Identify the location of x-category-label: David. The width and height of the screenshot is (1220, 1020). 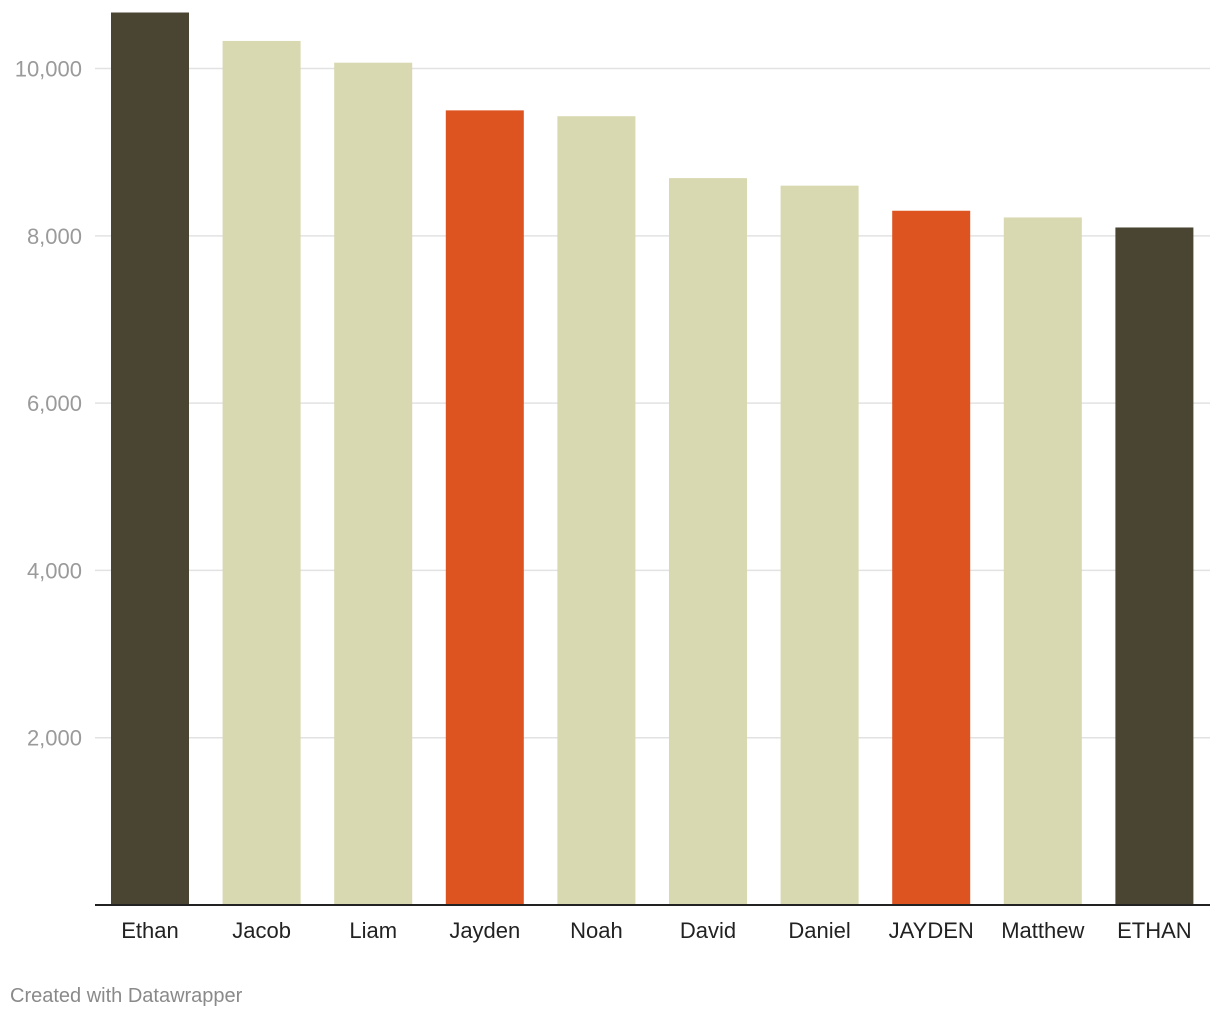
(708, 930).